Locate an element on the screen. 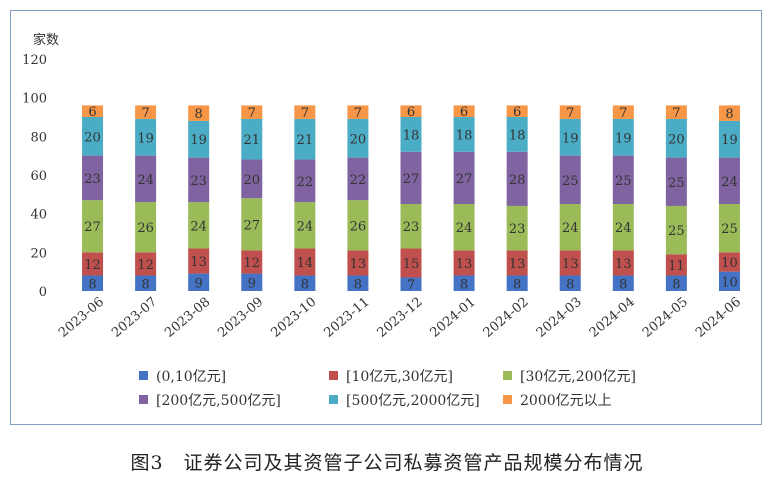  y-tick-label: 20 is located at coordinates (38, 253).